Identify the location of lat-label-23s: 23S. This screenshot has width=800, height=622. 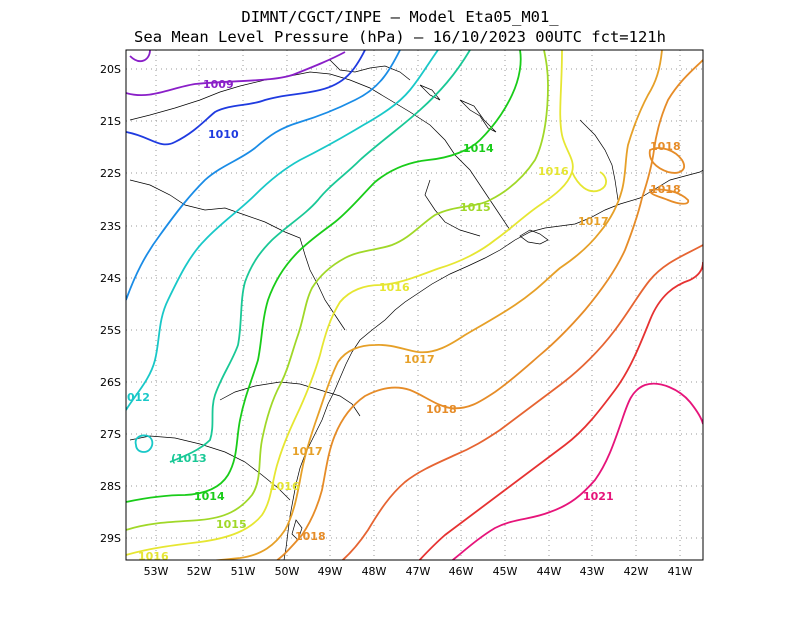
(110, 226).